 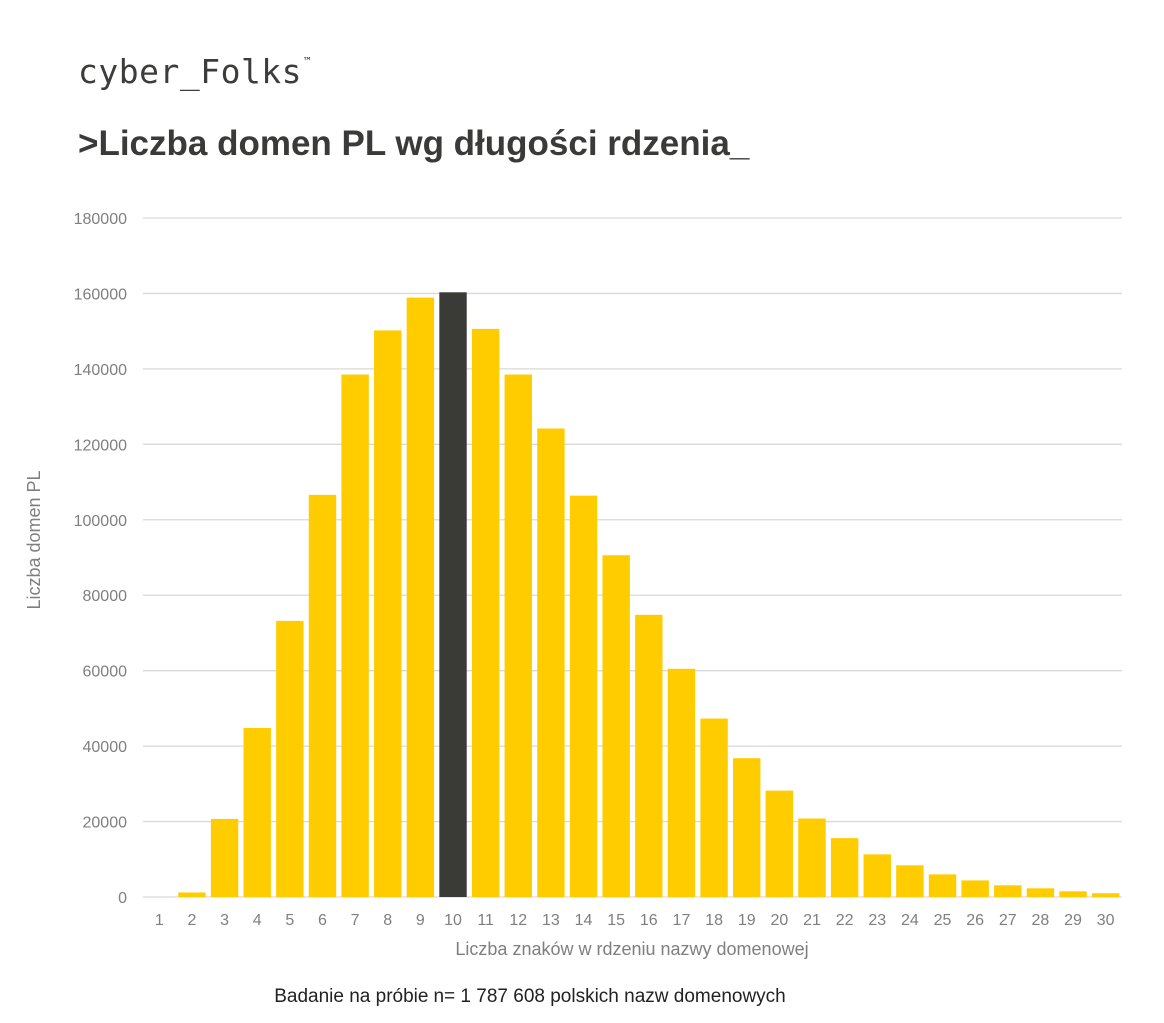 What do you see at coordinates (414, 143) in the screenshot?
I see `chart-title: >Liczba domen PL wg długości rdzenia_` at bounding box center [414, 143].